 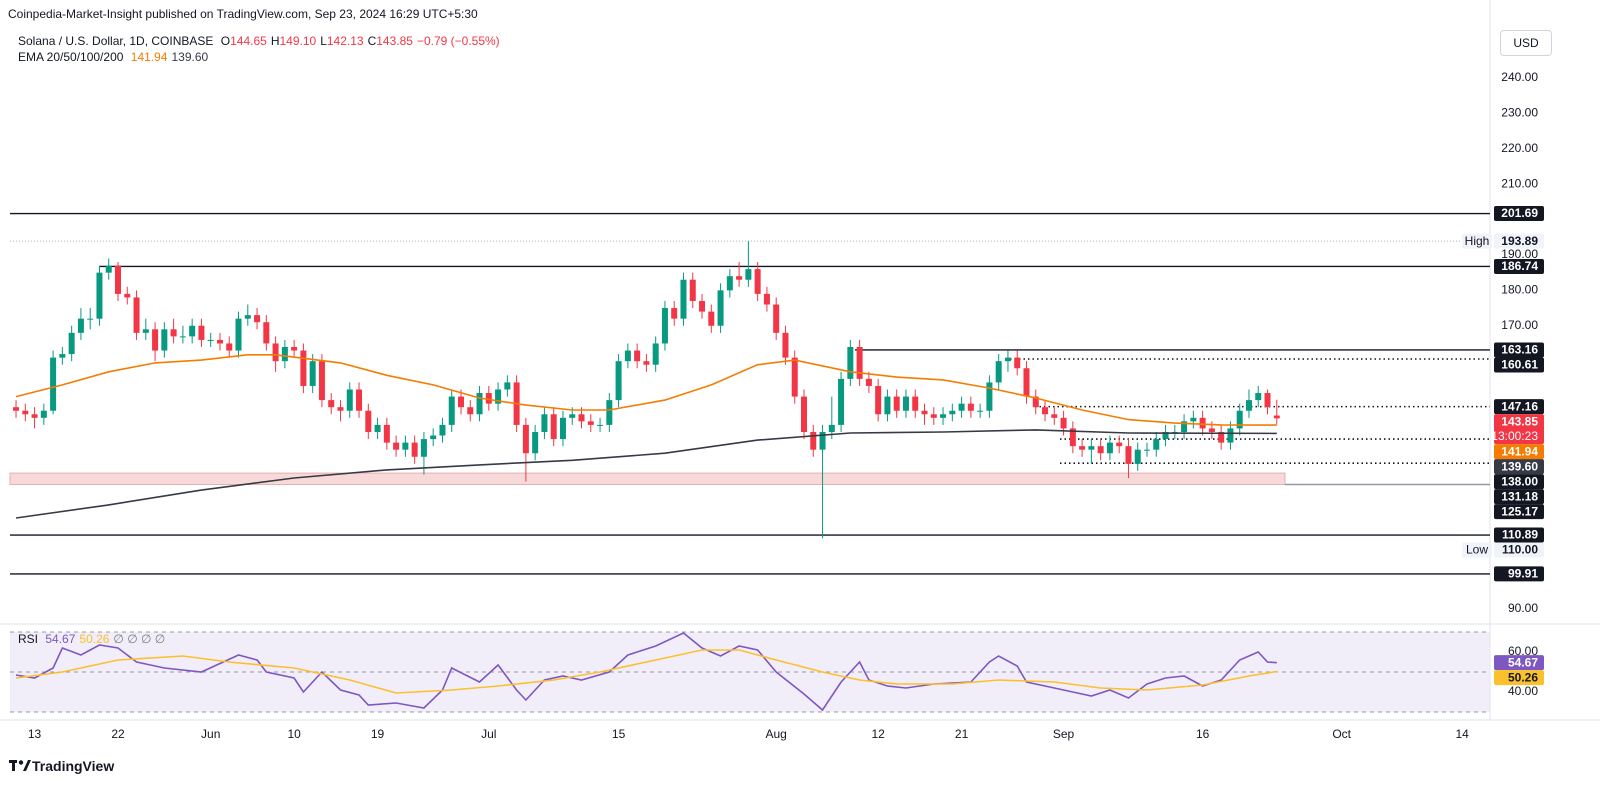 I want to click on price-label: 193.89, so click(x=1519, y=241).